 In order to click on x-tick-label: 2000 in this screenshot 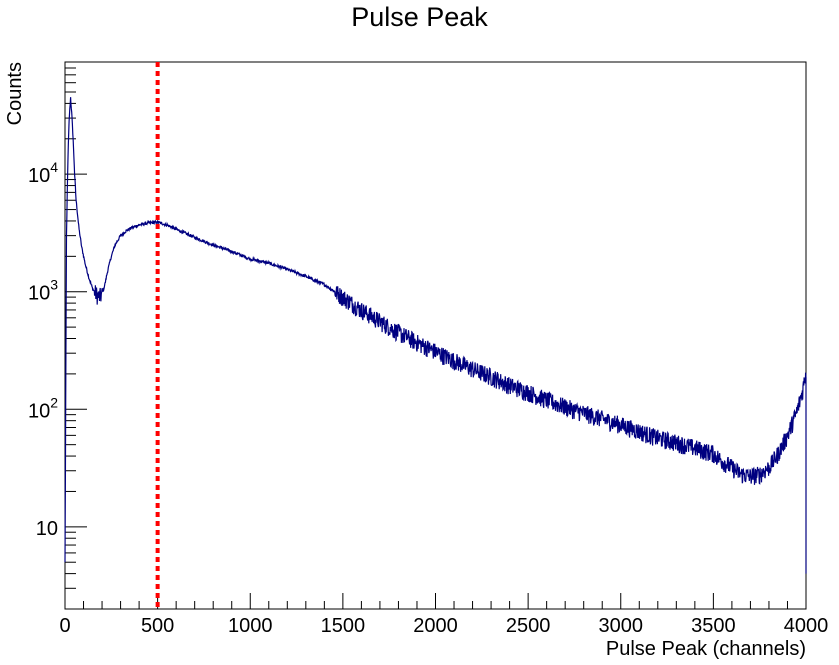, I will do `click(435, 626)`.